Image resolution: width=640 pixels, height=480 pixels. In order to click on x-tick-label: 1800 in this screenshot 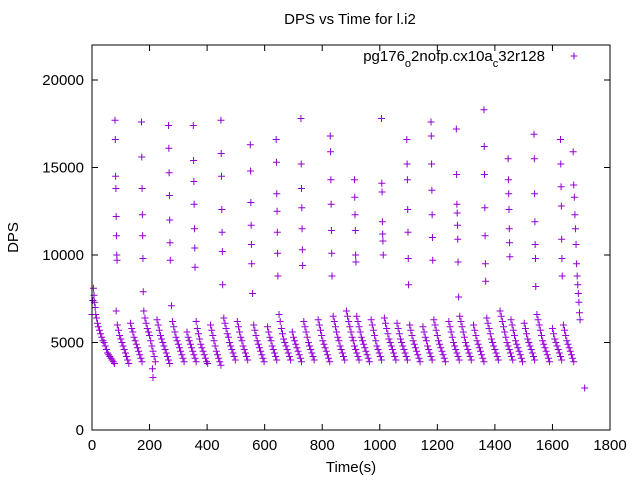, I will do `click(609, 445)`.